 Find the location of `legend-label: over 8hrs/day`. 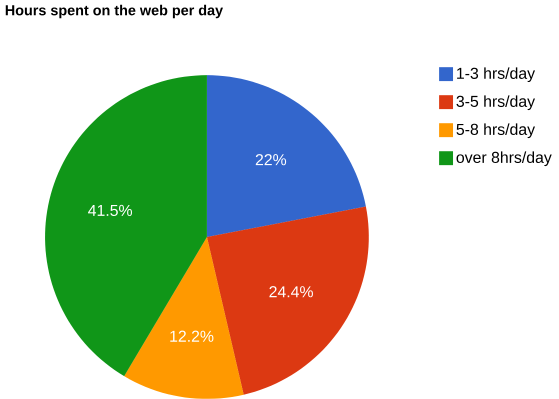

legend-label: over 8hrs/day is located at coordinates (504, 158).